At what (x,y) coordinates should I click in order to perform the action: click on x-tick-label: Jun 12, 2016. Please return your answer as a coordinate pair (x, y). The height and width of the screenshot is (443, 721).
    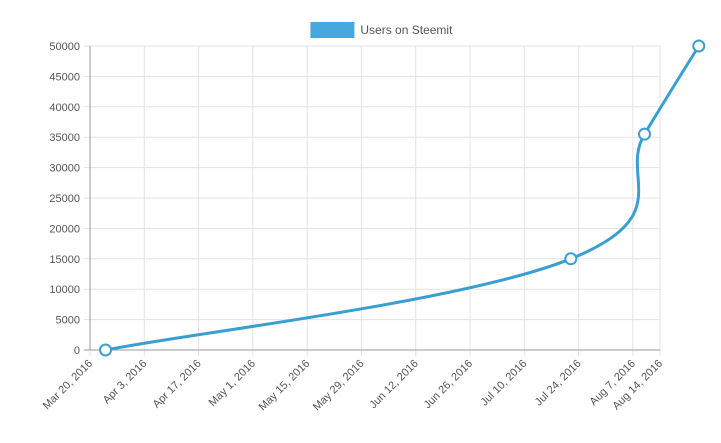
    Looking at the image, I should click on (393, 384).